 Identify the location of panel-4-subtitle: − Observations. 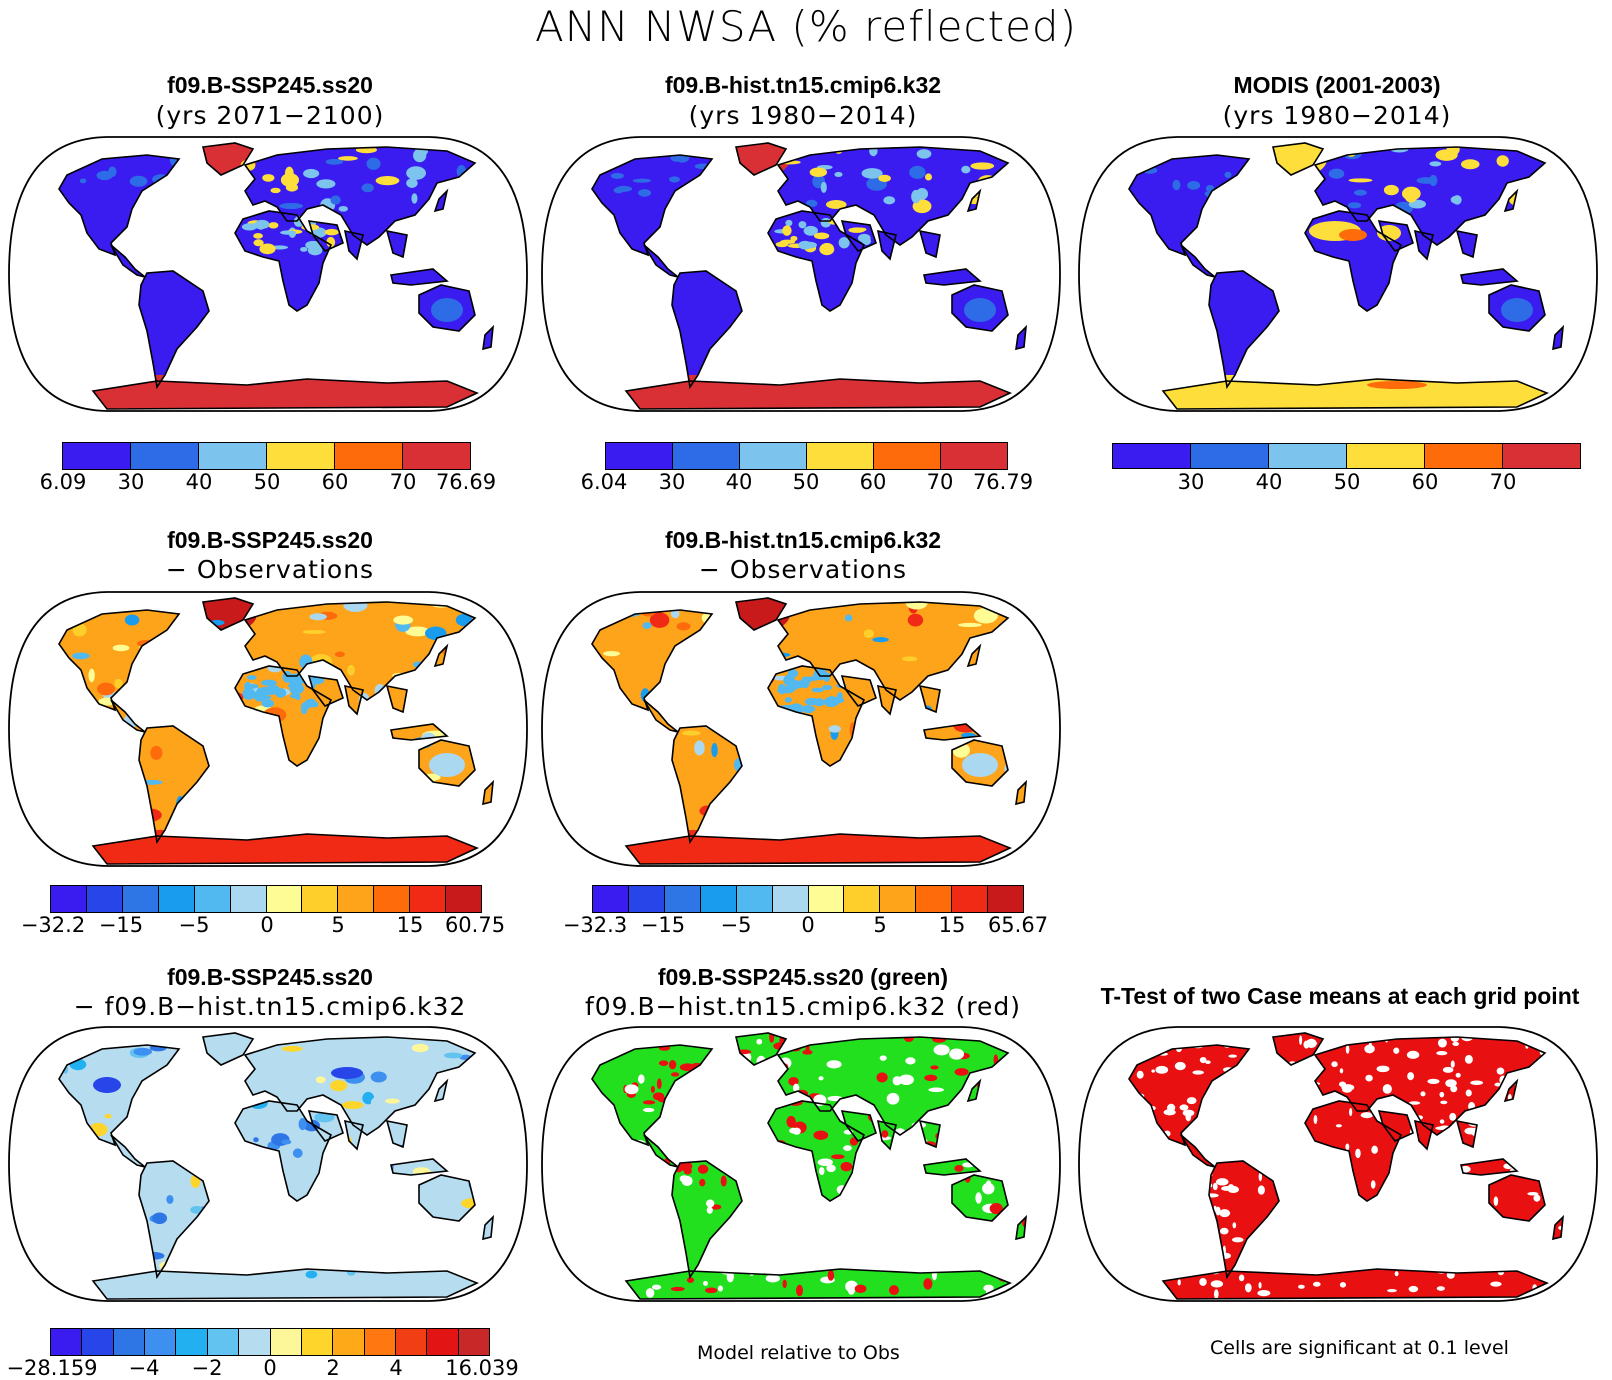
(270, 569).